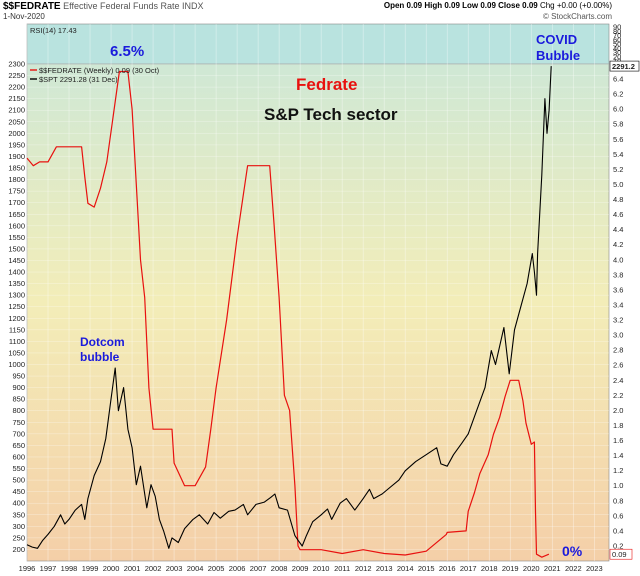 The width and height of the screenshot is (640, 576). What do you see at coordinates (16, 295) in the screenshot?
I see `left-tick-label: 1300` at bounding box center [16, 295].